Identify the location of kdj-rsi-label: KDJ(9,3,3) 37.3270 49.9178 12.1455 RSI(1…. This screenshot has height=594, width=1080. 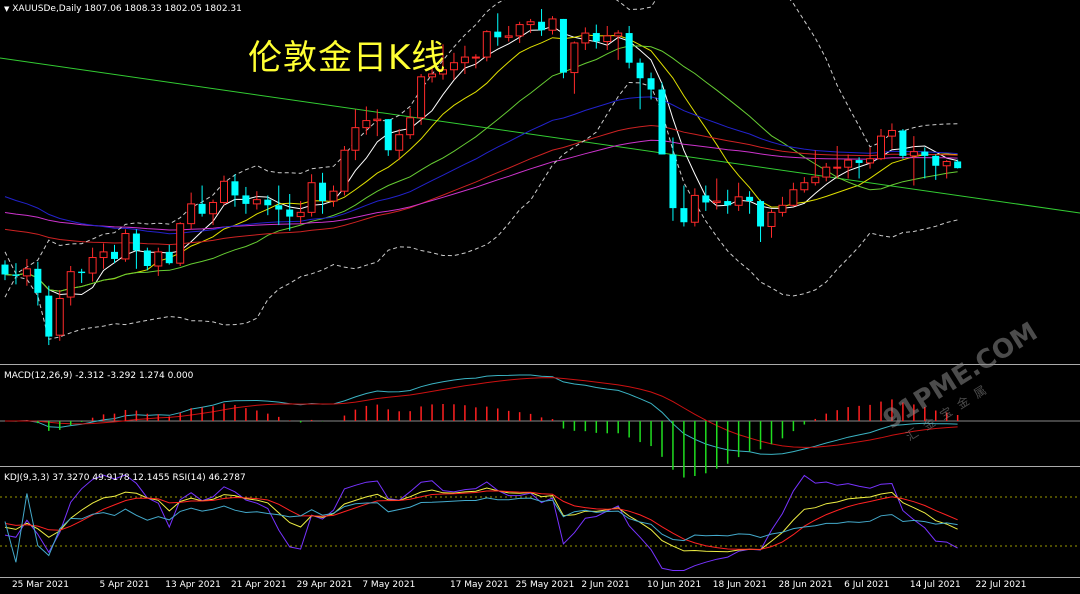
(125, 478).